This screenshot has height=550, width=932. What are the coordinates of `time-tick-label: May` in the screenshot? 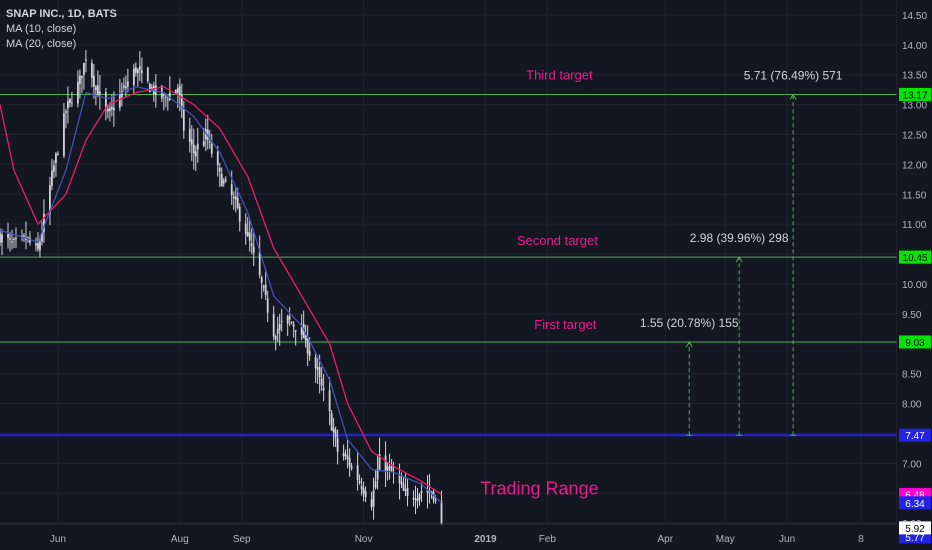 It's located at (725, 539).